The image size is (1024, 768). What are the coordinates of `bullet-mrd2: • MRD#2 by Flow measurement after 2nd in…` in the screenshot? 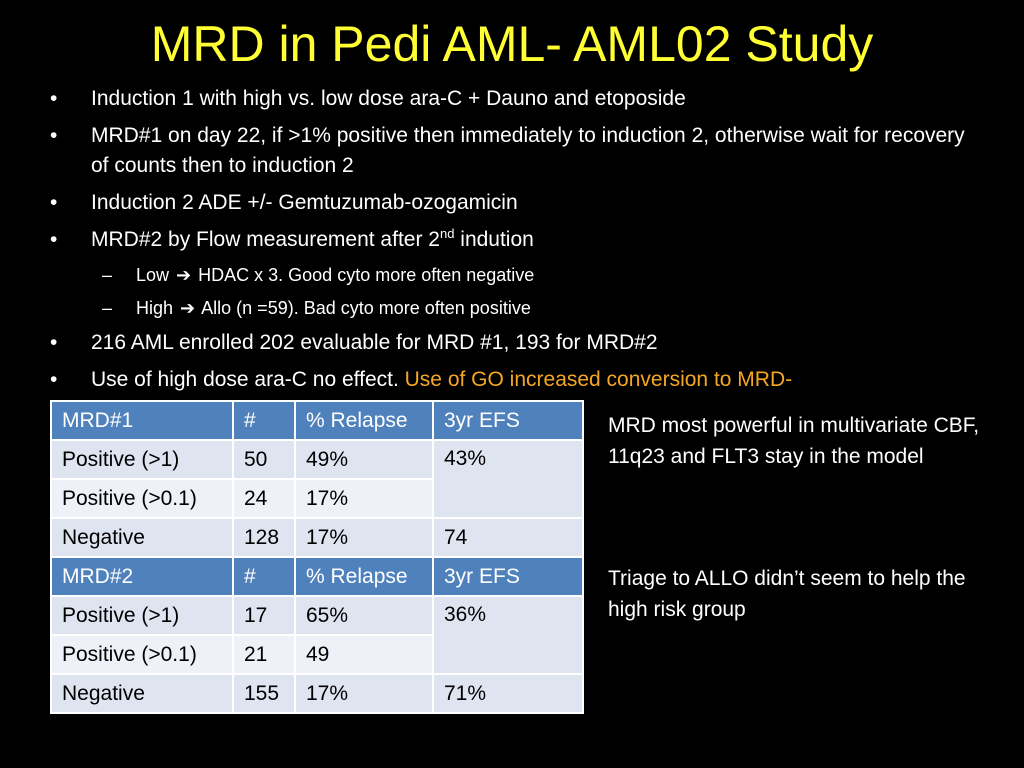 It's located at (515, 240).